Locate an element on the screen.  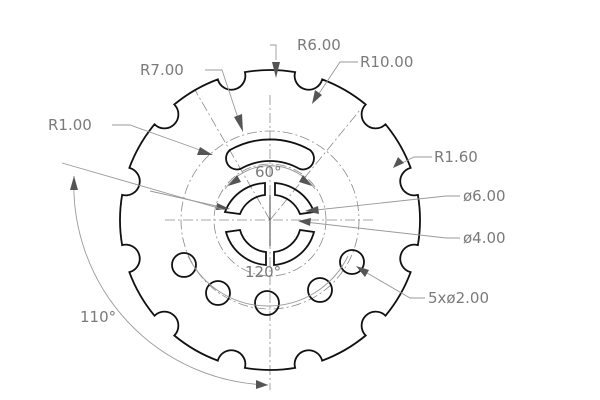
bolt-hole-count-label: 5xø2.00 is located at coordinates (458, 298).